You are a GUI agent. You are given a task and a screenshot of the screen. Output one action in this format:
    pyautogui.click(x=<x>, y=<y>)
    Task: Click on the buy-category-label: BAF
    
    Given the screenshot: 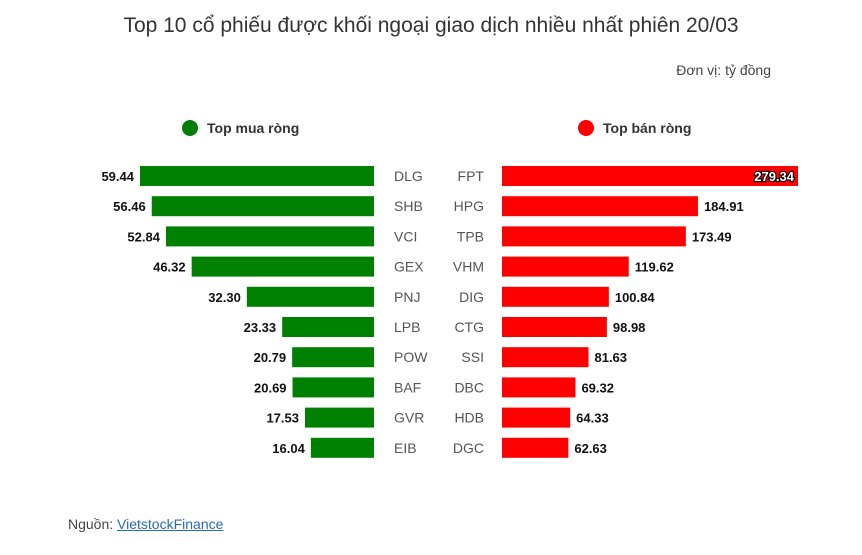 What is the action you would take?
    pyautogui.click(x=407, y=387)
    